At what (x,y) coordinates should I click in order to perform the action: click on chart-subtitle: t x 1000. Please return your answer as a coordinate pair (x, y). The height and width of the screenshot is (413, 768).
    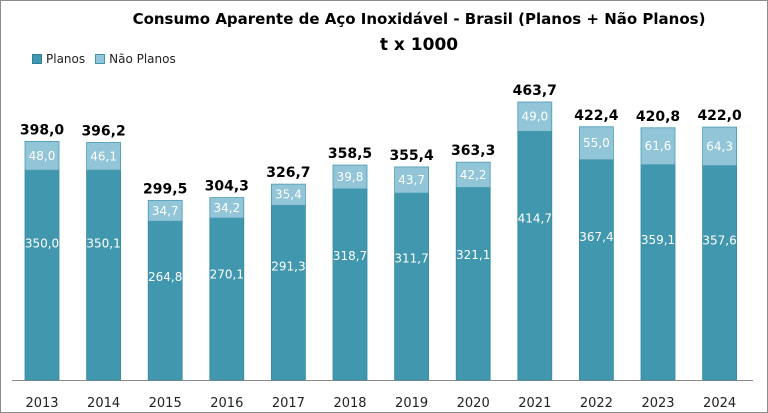
    Looking at the image, I should click on (419, 45).